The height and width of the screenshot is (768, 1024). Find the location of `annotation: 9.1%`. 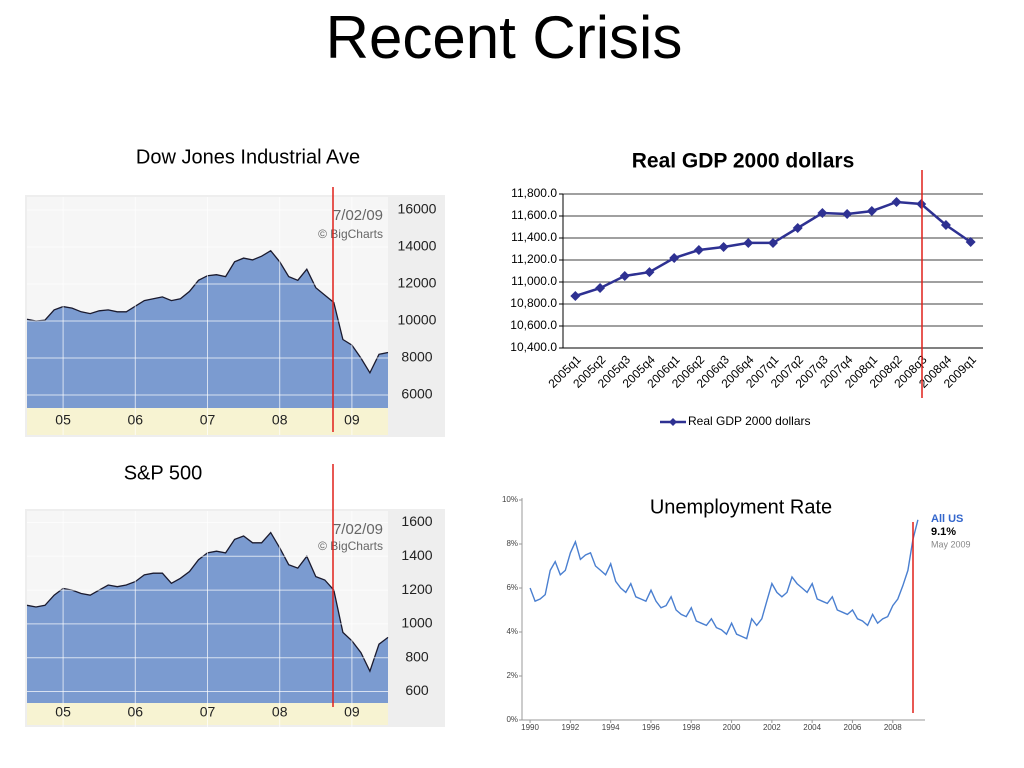

annotation: 9.1% is located at coordinates (943, 532).